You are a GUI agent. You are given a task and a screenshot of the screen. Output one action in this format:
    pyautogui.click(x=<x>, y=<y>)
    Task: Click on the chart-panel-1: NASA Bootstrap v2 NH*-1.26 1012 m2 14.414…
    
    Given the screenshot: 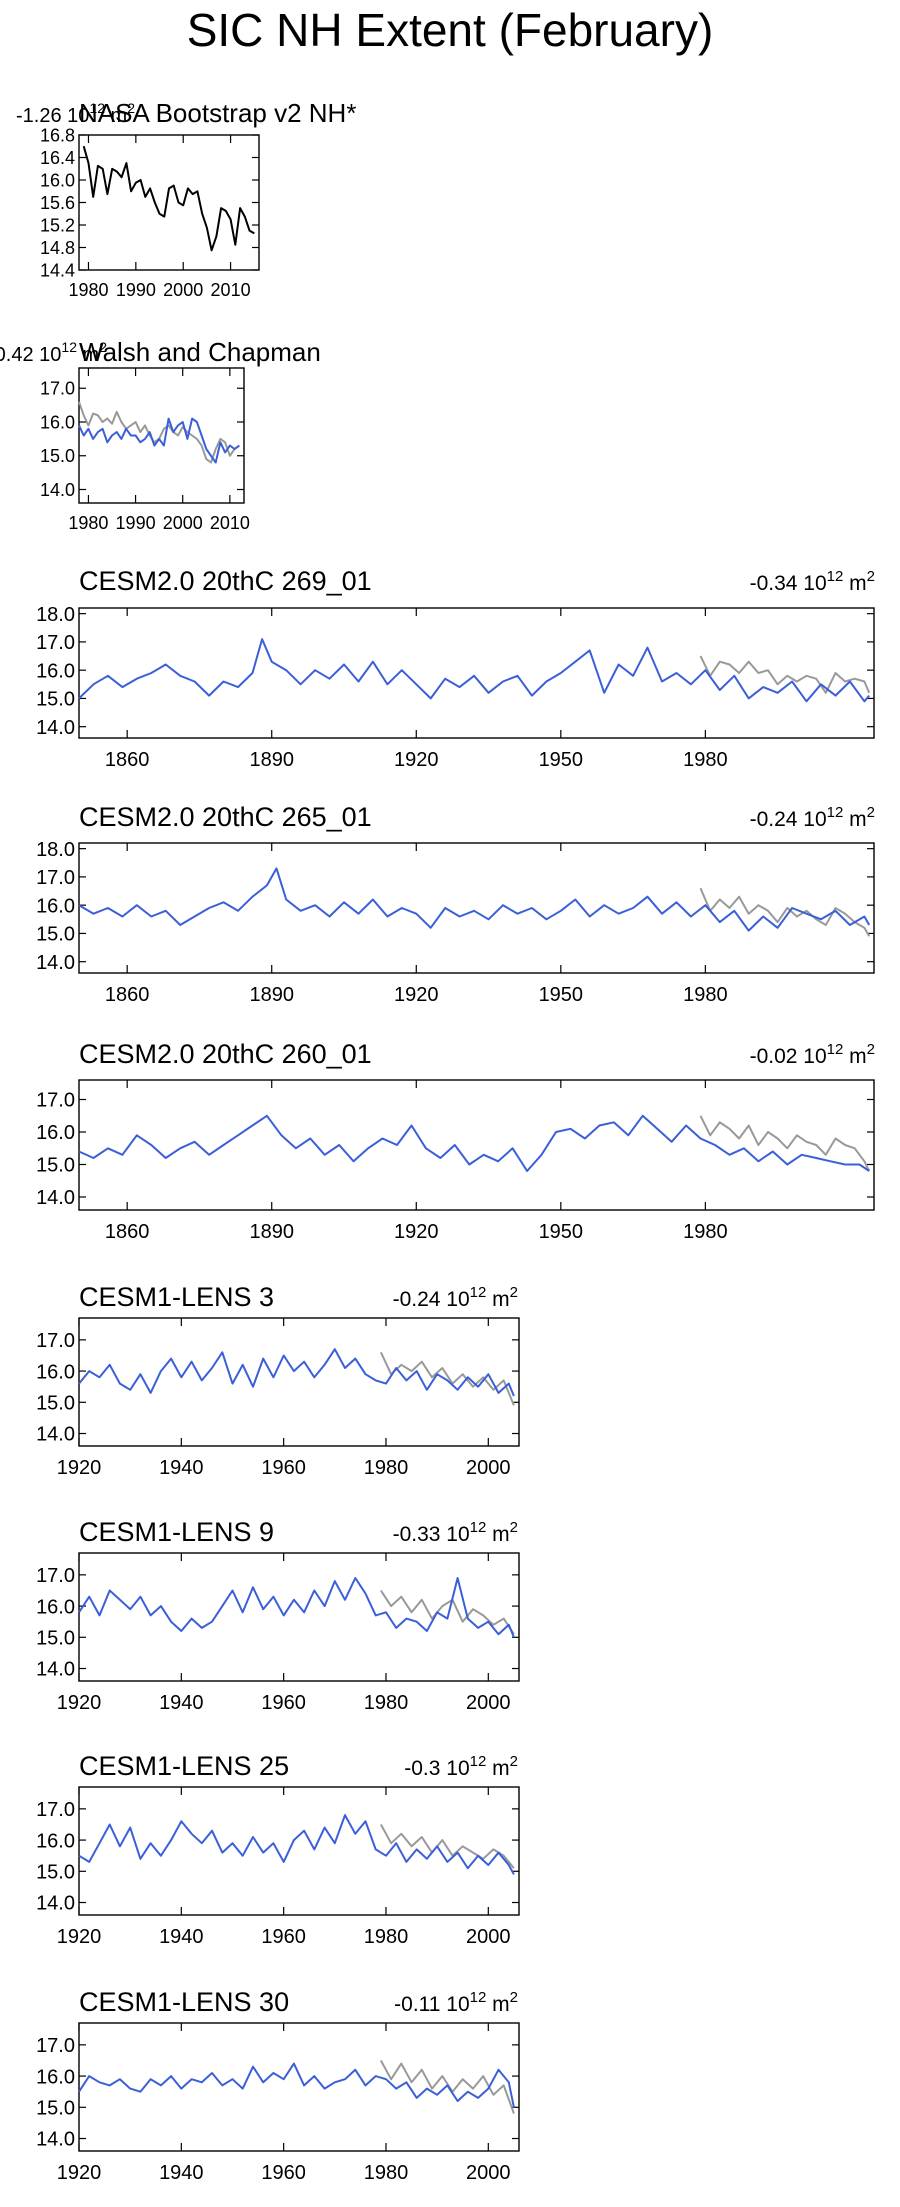 What is the action you would take?
    pyautogui.click(x=186, y=199)
    